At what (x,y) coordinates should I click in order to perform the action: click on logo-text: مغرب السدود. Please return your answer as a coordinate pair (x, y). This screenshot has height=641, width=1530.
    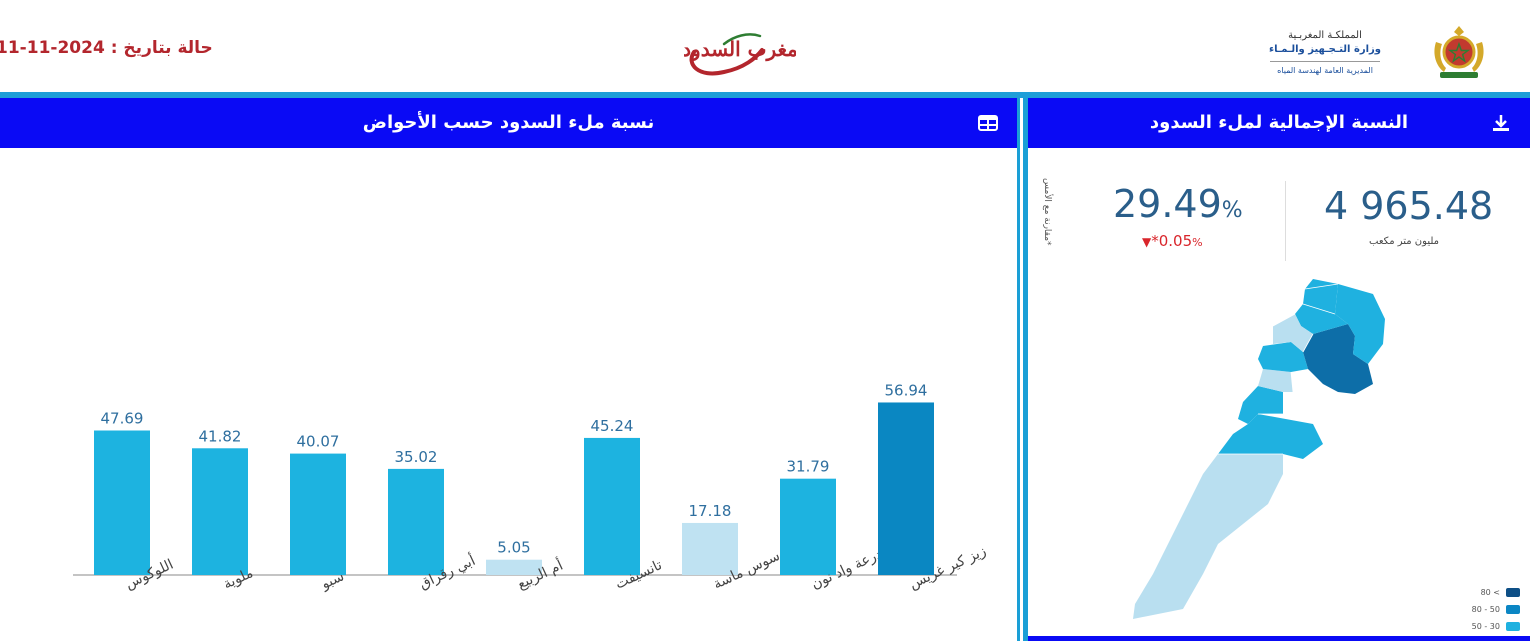
    Looking at the image, I should click on (740, 49).